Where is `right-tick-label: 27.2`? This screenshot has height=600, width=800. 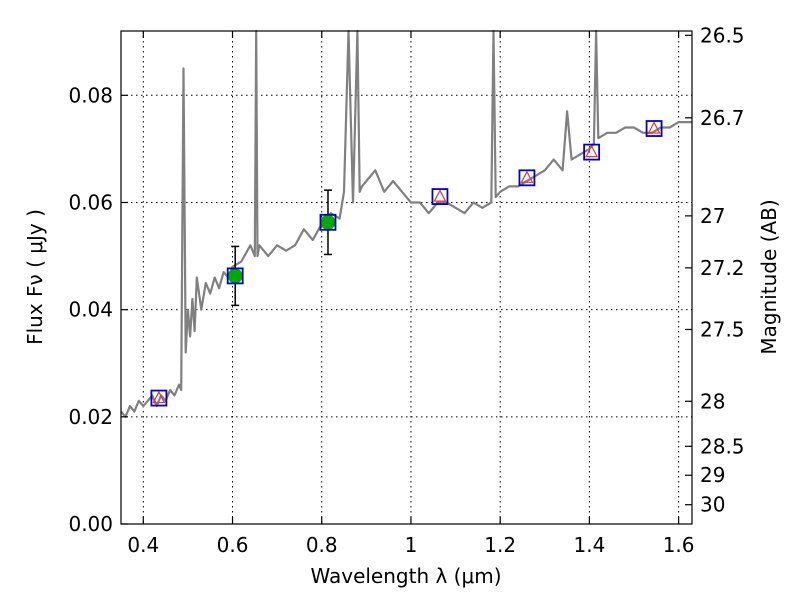
right-tick-label: 27.2 is located at coordinates (722, 268).